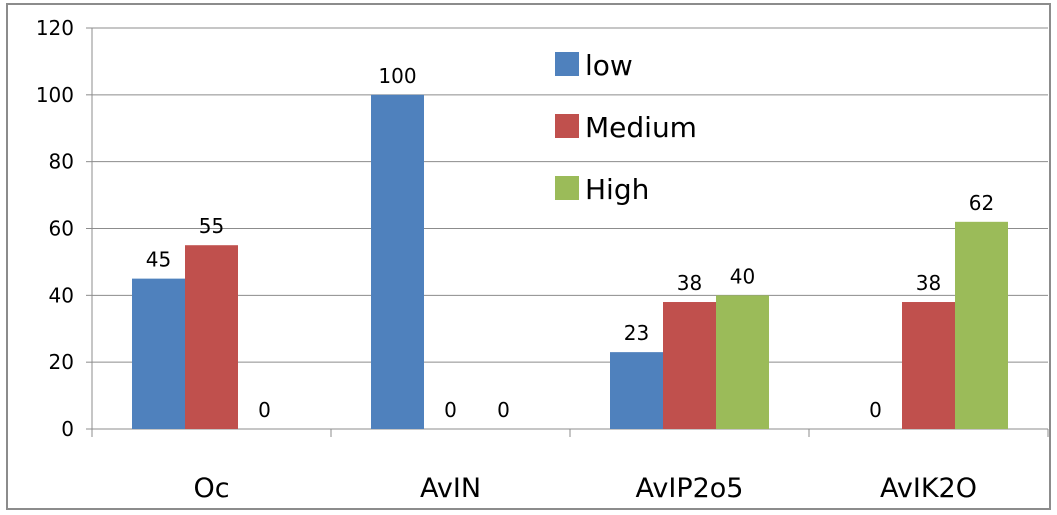 Image resolution: width=1057 pixels, height=515 pixels. Describe the element at coordinates (981, 203) in the screenshot. I see `data-label: 62` at that location.